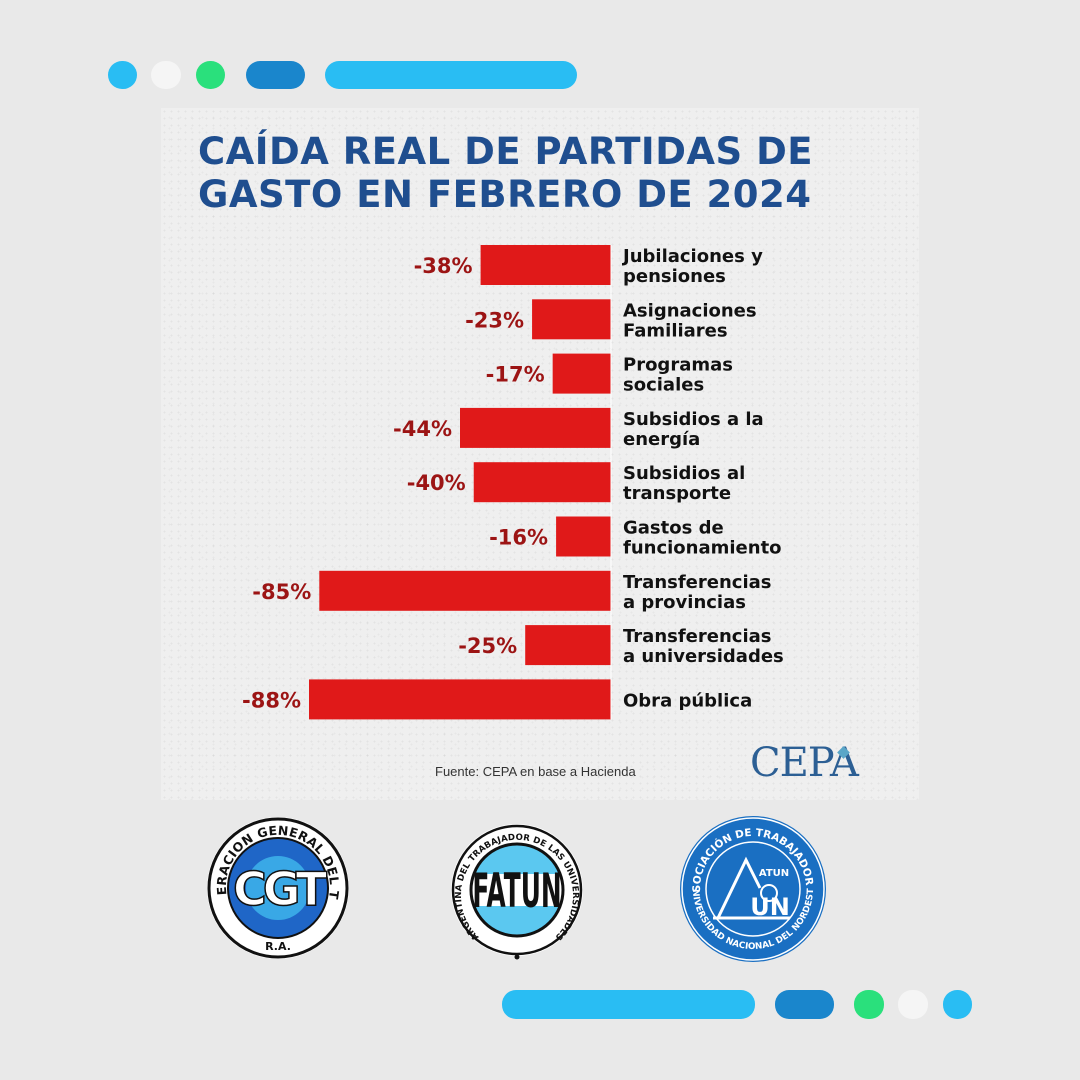 This screenshot has height=1080, width=1080. What do you see at coordinates (506, 151) in the screenshot?
I see `chart-title-line-1: CAÍDA REAL DE PARTIDAS DE` at bounding box center [506, 151].